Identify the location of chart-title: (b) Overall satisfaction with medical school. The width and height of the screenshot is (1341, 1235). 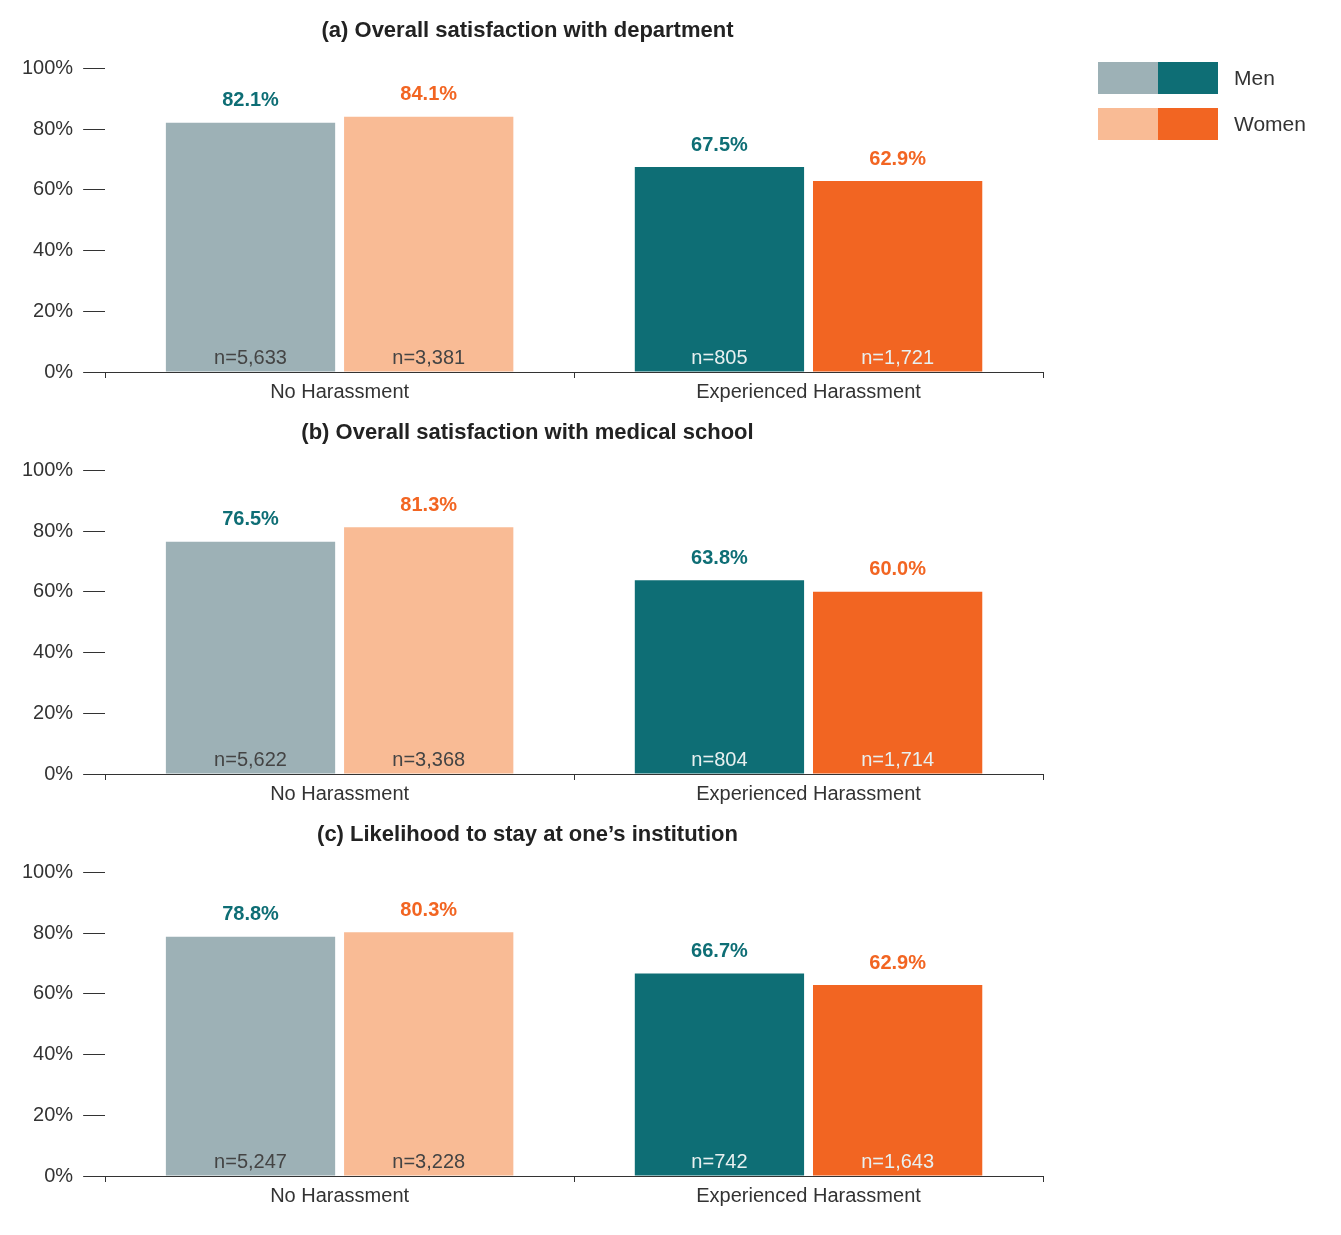
(527, 432).